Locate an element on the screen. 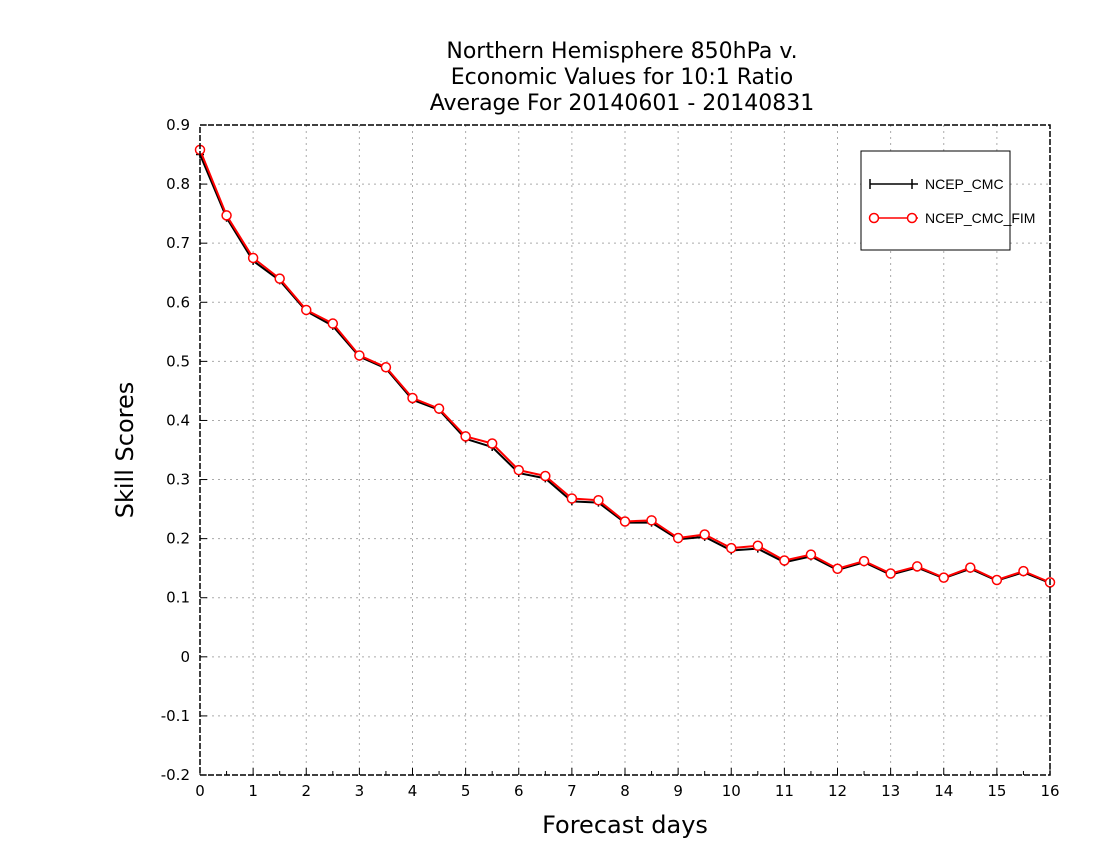  y-tick-label: 0.6 is located at coordinates (178, 302).